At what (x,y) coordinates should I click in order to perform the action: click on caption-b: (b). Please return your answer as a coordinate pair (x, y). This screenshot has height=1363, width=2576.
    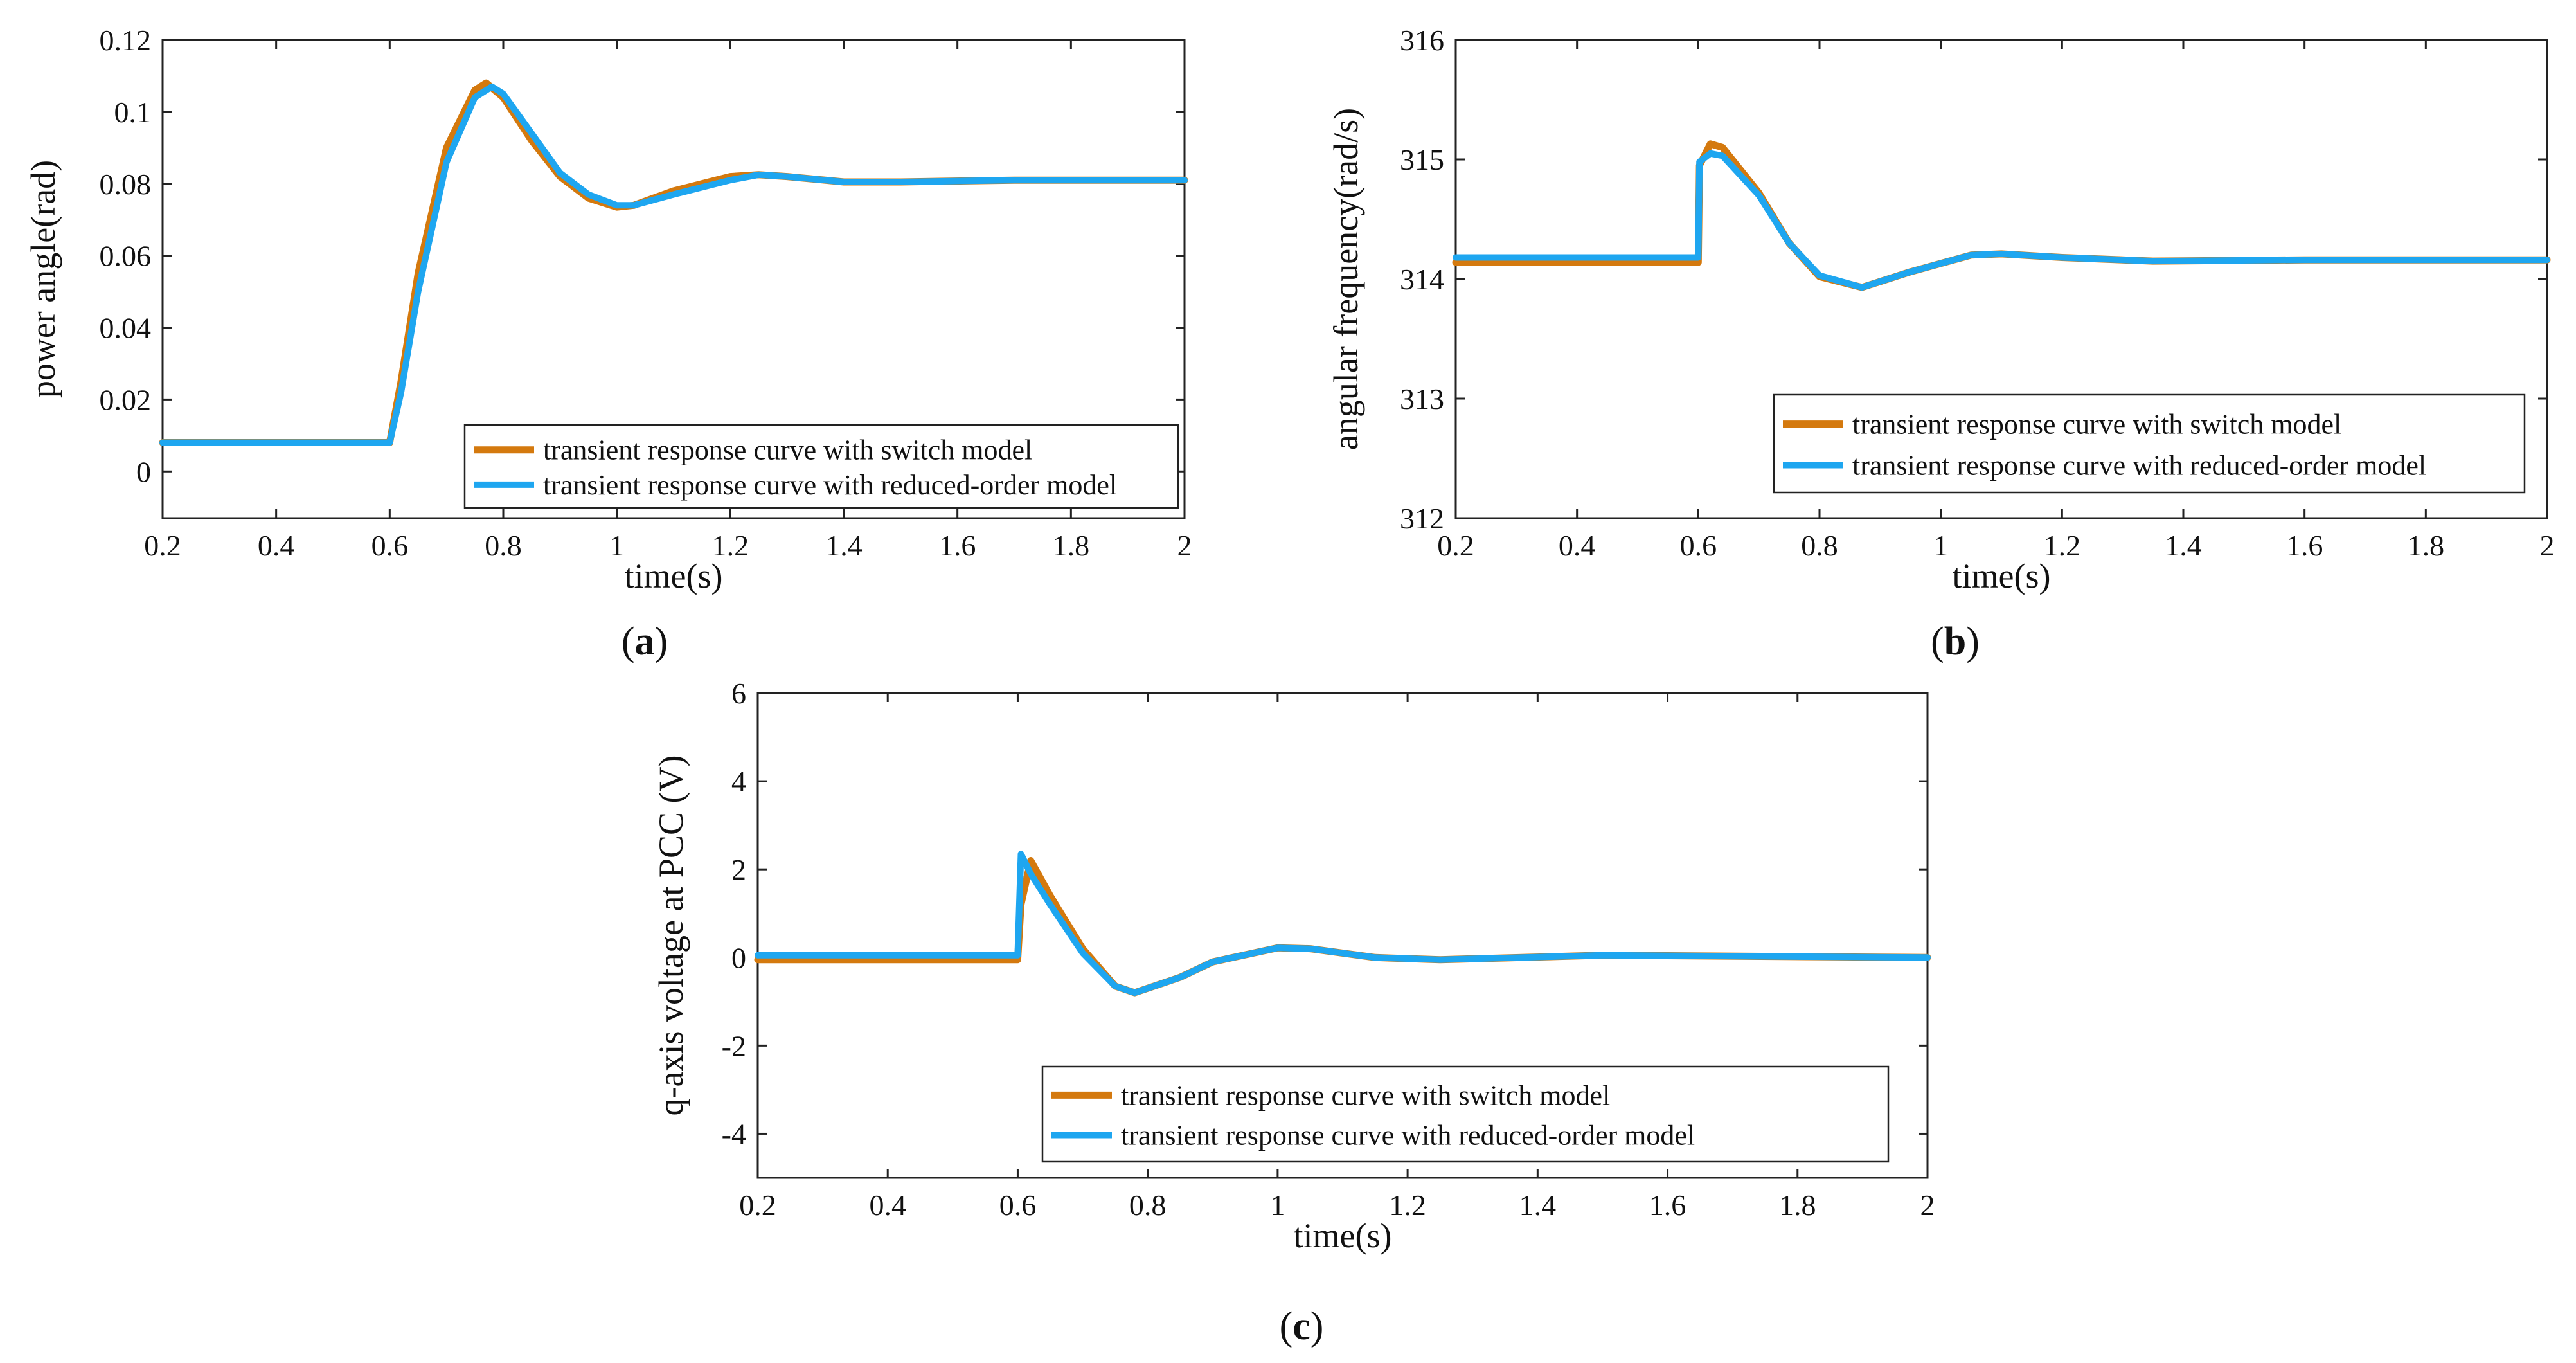
    Looking at the image, I should click on (1955, 642).